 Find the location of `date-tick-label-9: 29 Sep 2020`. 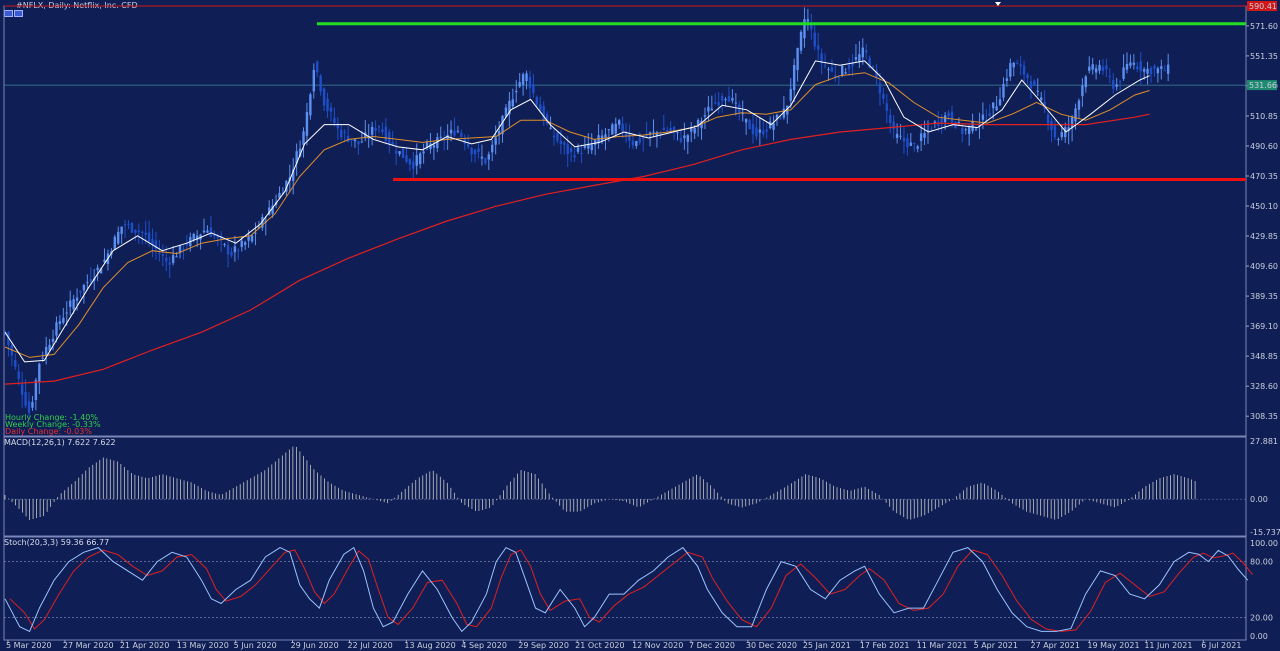

date-tick-label-9: 29 Sep 2020 is located at coordinates (543, 645).